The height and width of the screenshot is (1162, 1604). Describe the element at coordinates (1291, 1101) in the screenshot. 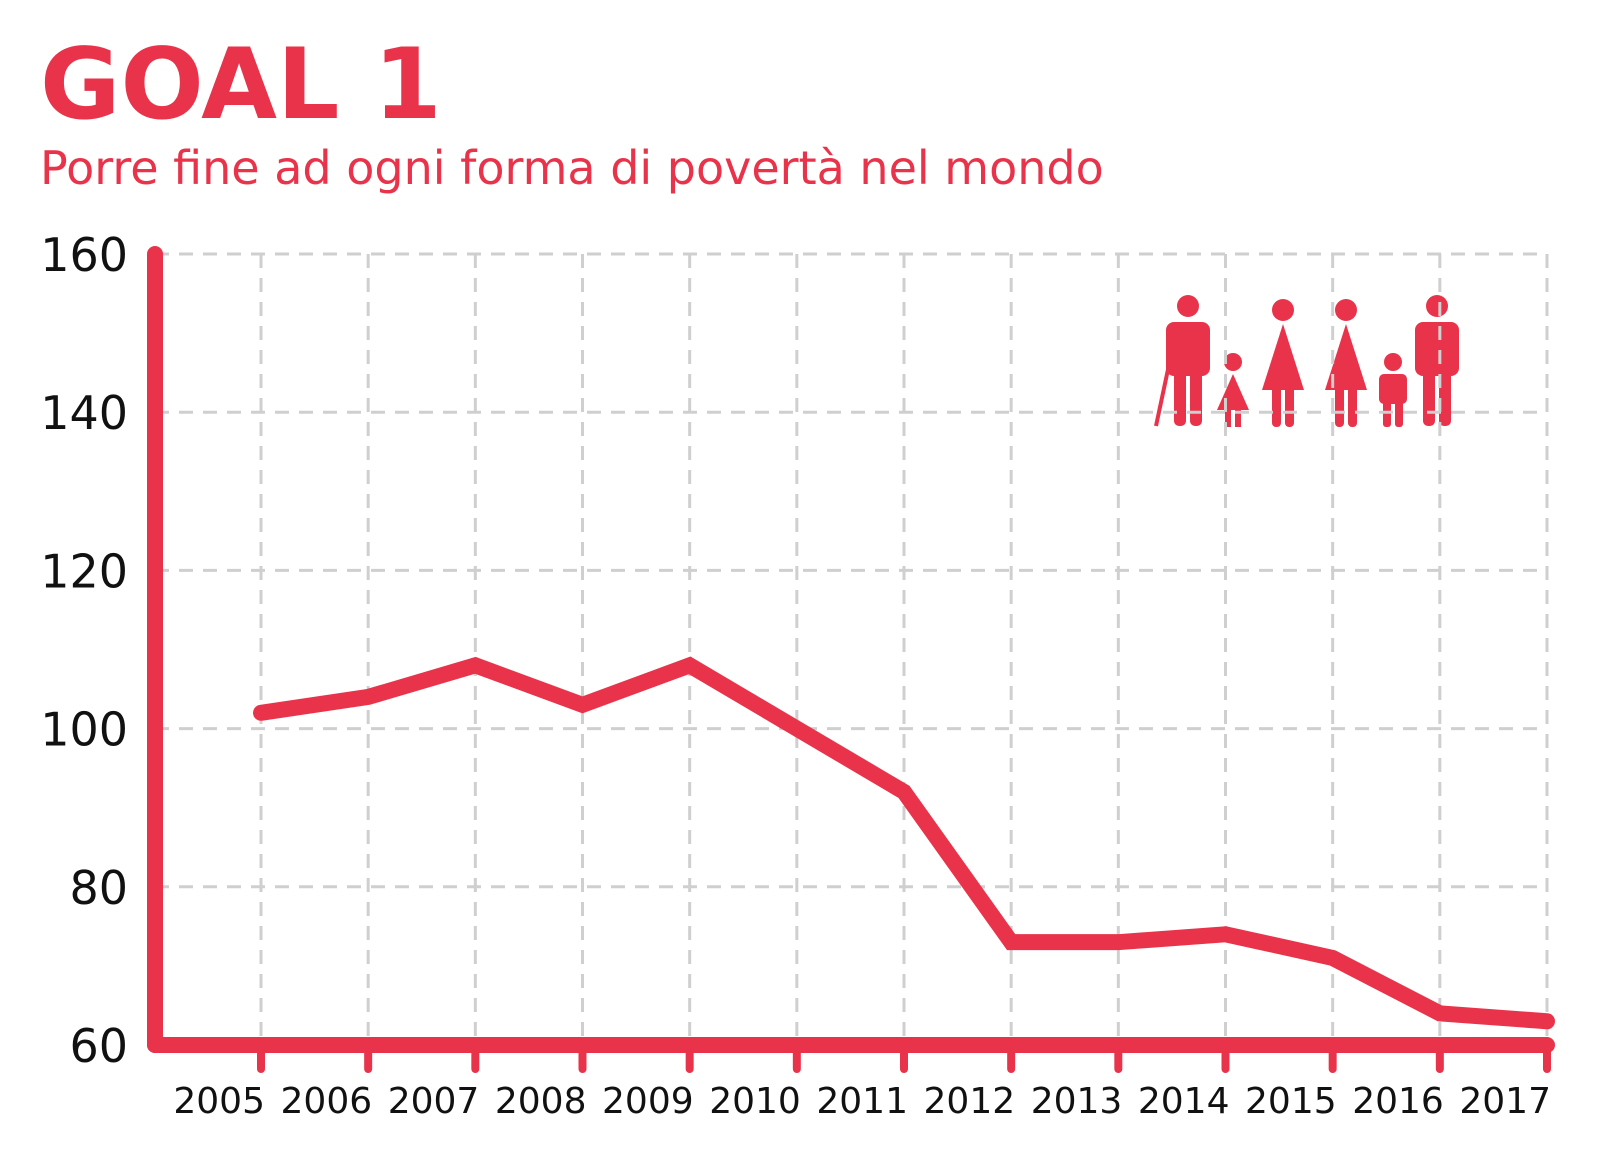

I see `x-tick-label: 2015` at that location.